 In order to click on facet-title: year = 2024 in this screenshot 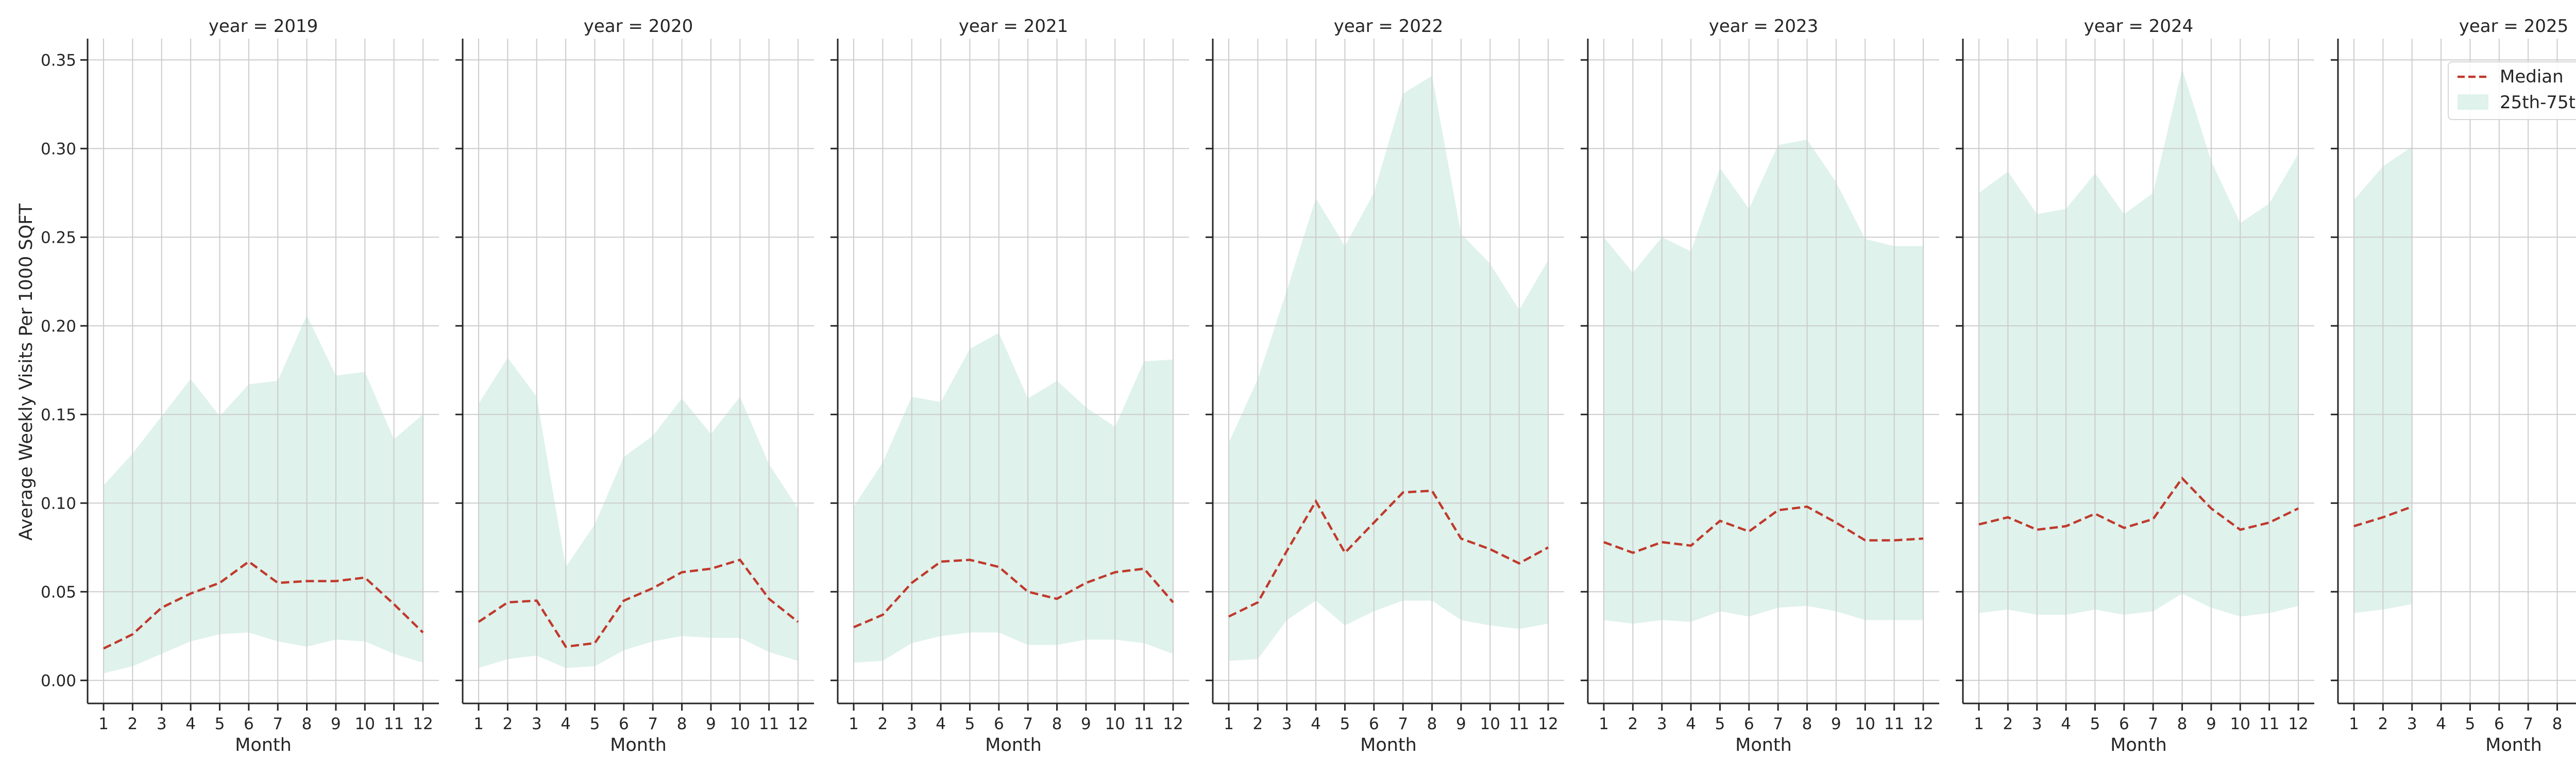, I will do `click(2138, 26)`.